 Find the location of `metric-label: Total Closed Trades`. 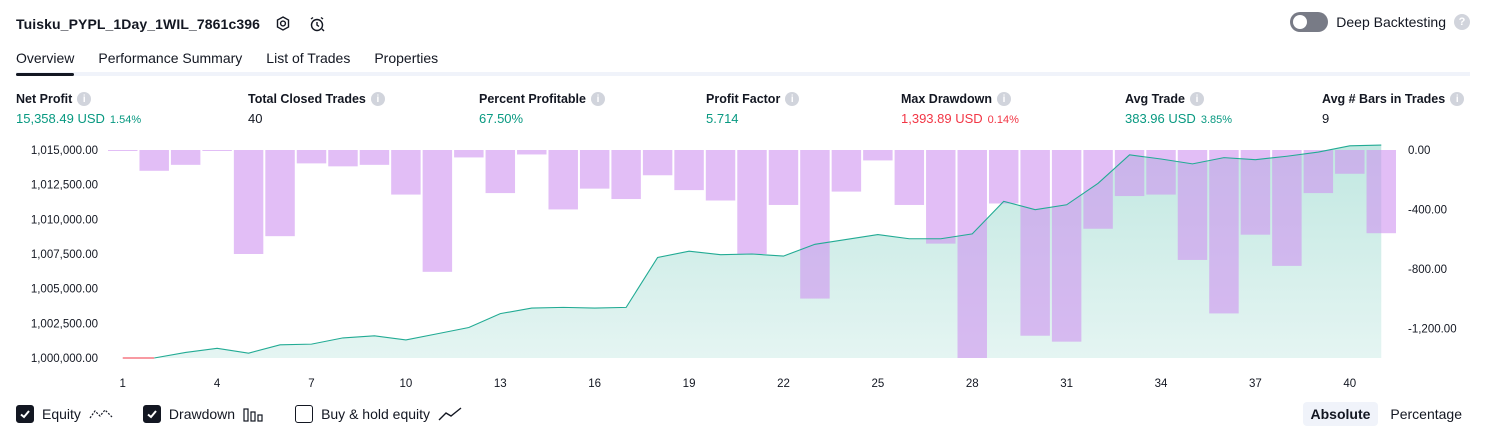

metric-label: Total Closed Trades is located at coordinates (307, 99).